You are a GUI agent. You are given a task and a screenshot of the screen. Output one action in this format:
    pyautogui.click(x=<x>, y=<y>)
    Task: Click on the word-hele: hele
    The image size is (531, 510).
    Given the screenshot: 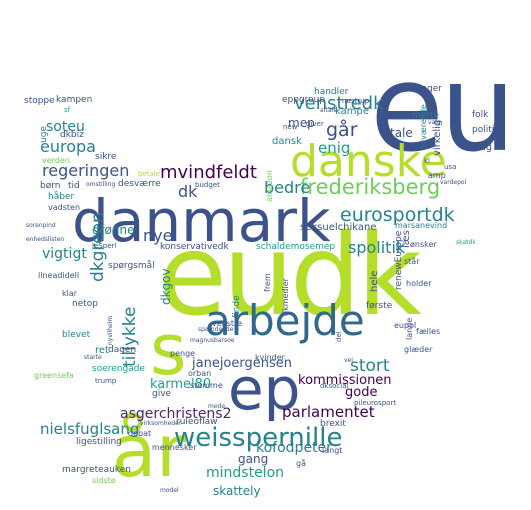 What is the action you would take?
    pyautogui.click(x=374, y=281)
    